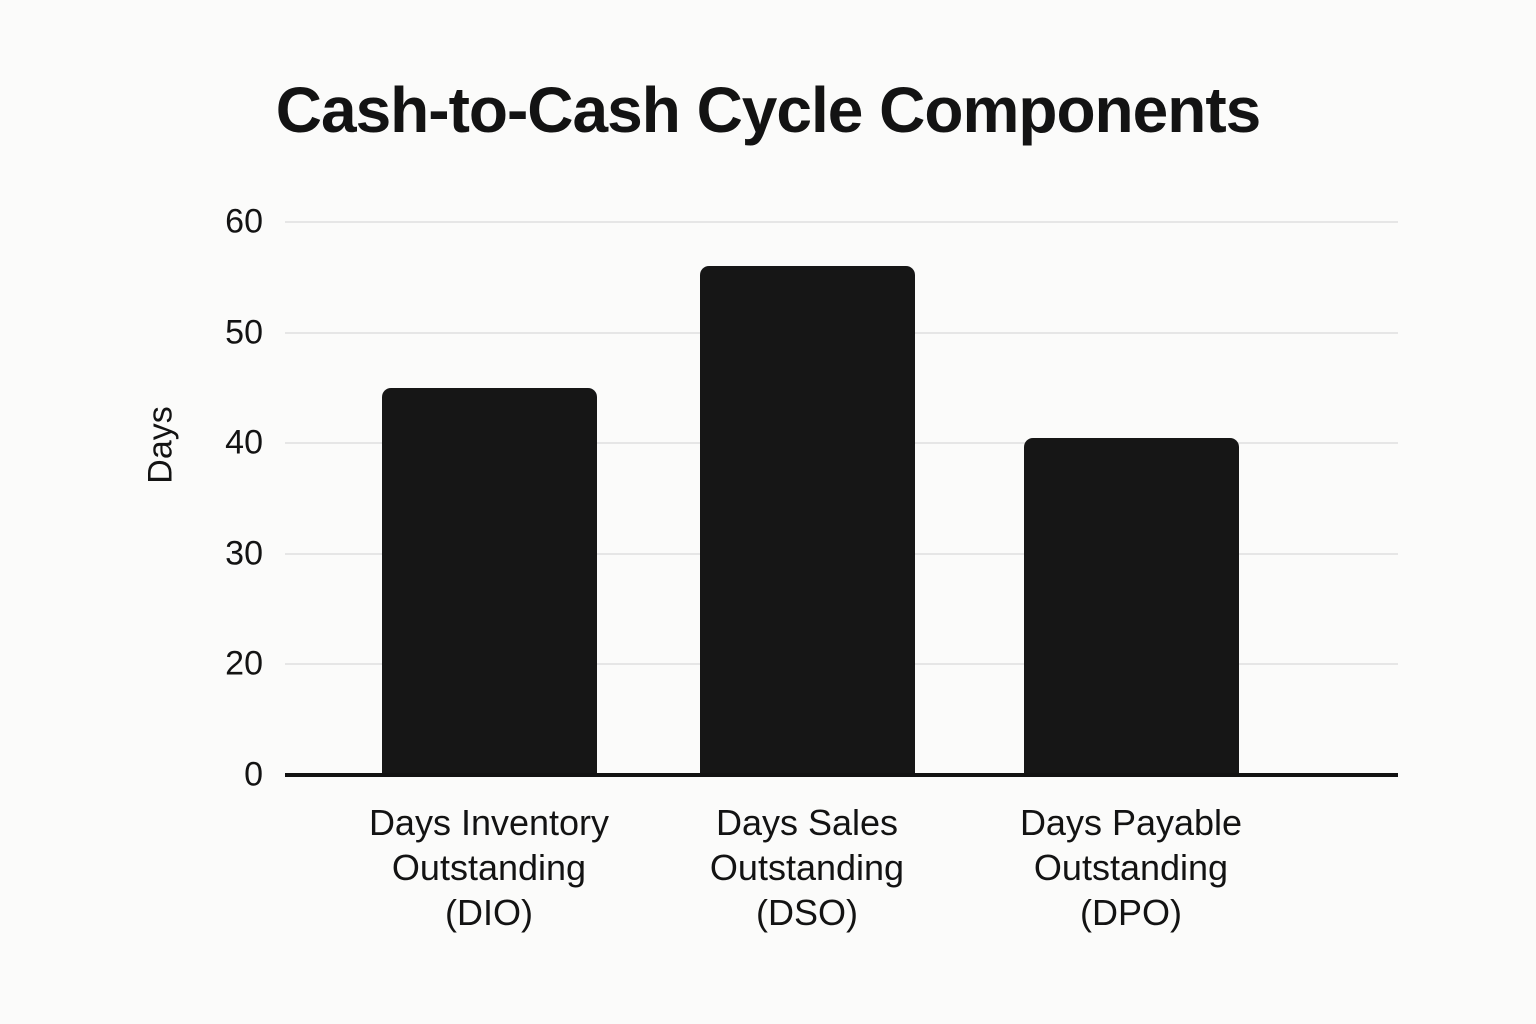  Describe the element at coordinates (841, 775) in the screenshot. I see `x-axis-line` at that location.